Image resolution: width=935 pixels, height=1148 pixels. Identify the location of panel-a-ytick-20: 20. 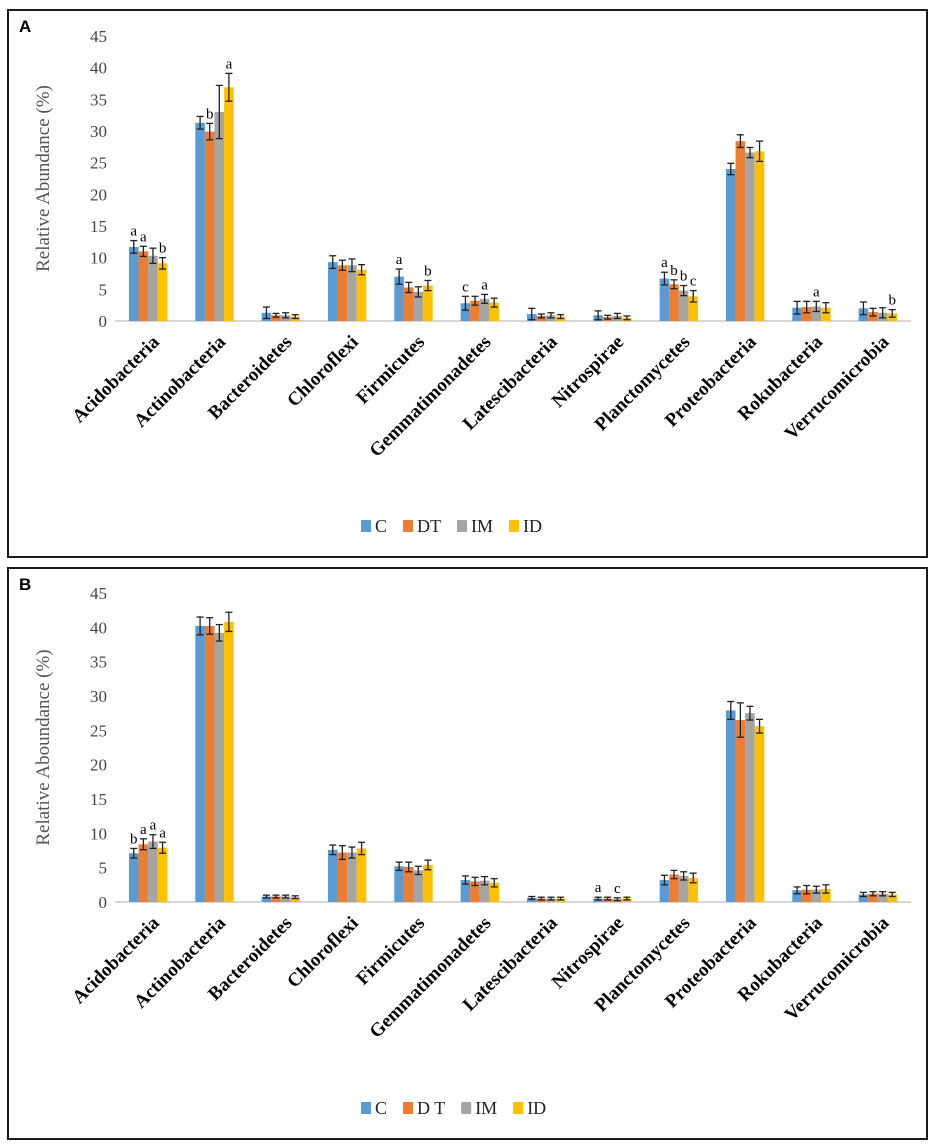
(98, 194).